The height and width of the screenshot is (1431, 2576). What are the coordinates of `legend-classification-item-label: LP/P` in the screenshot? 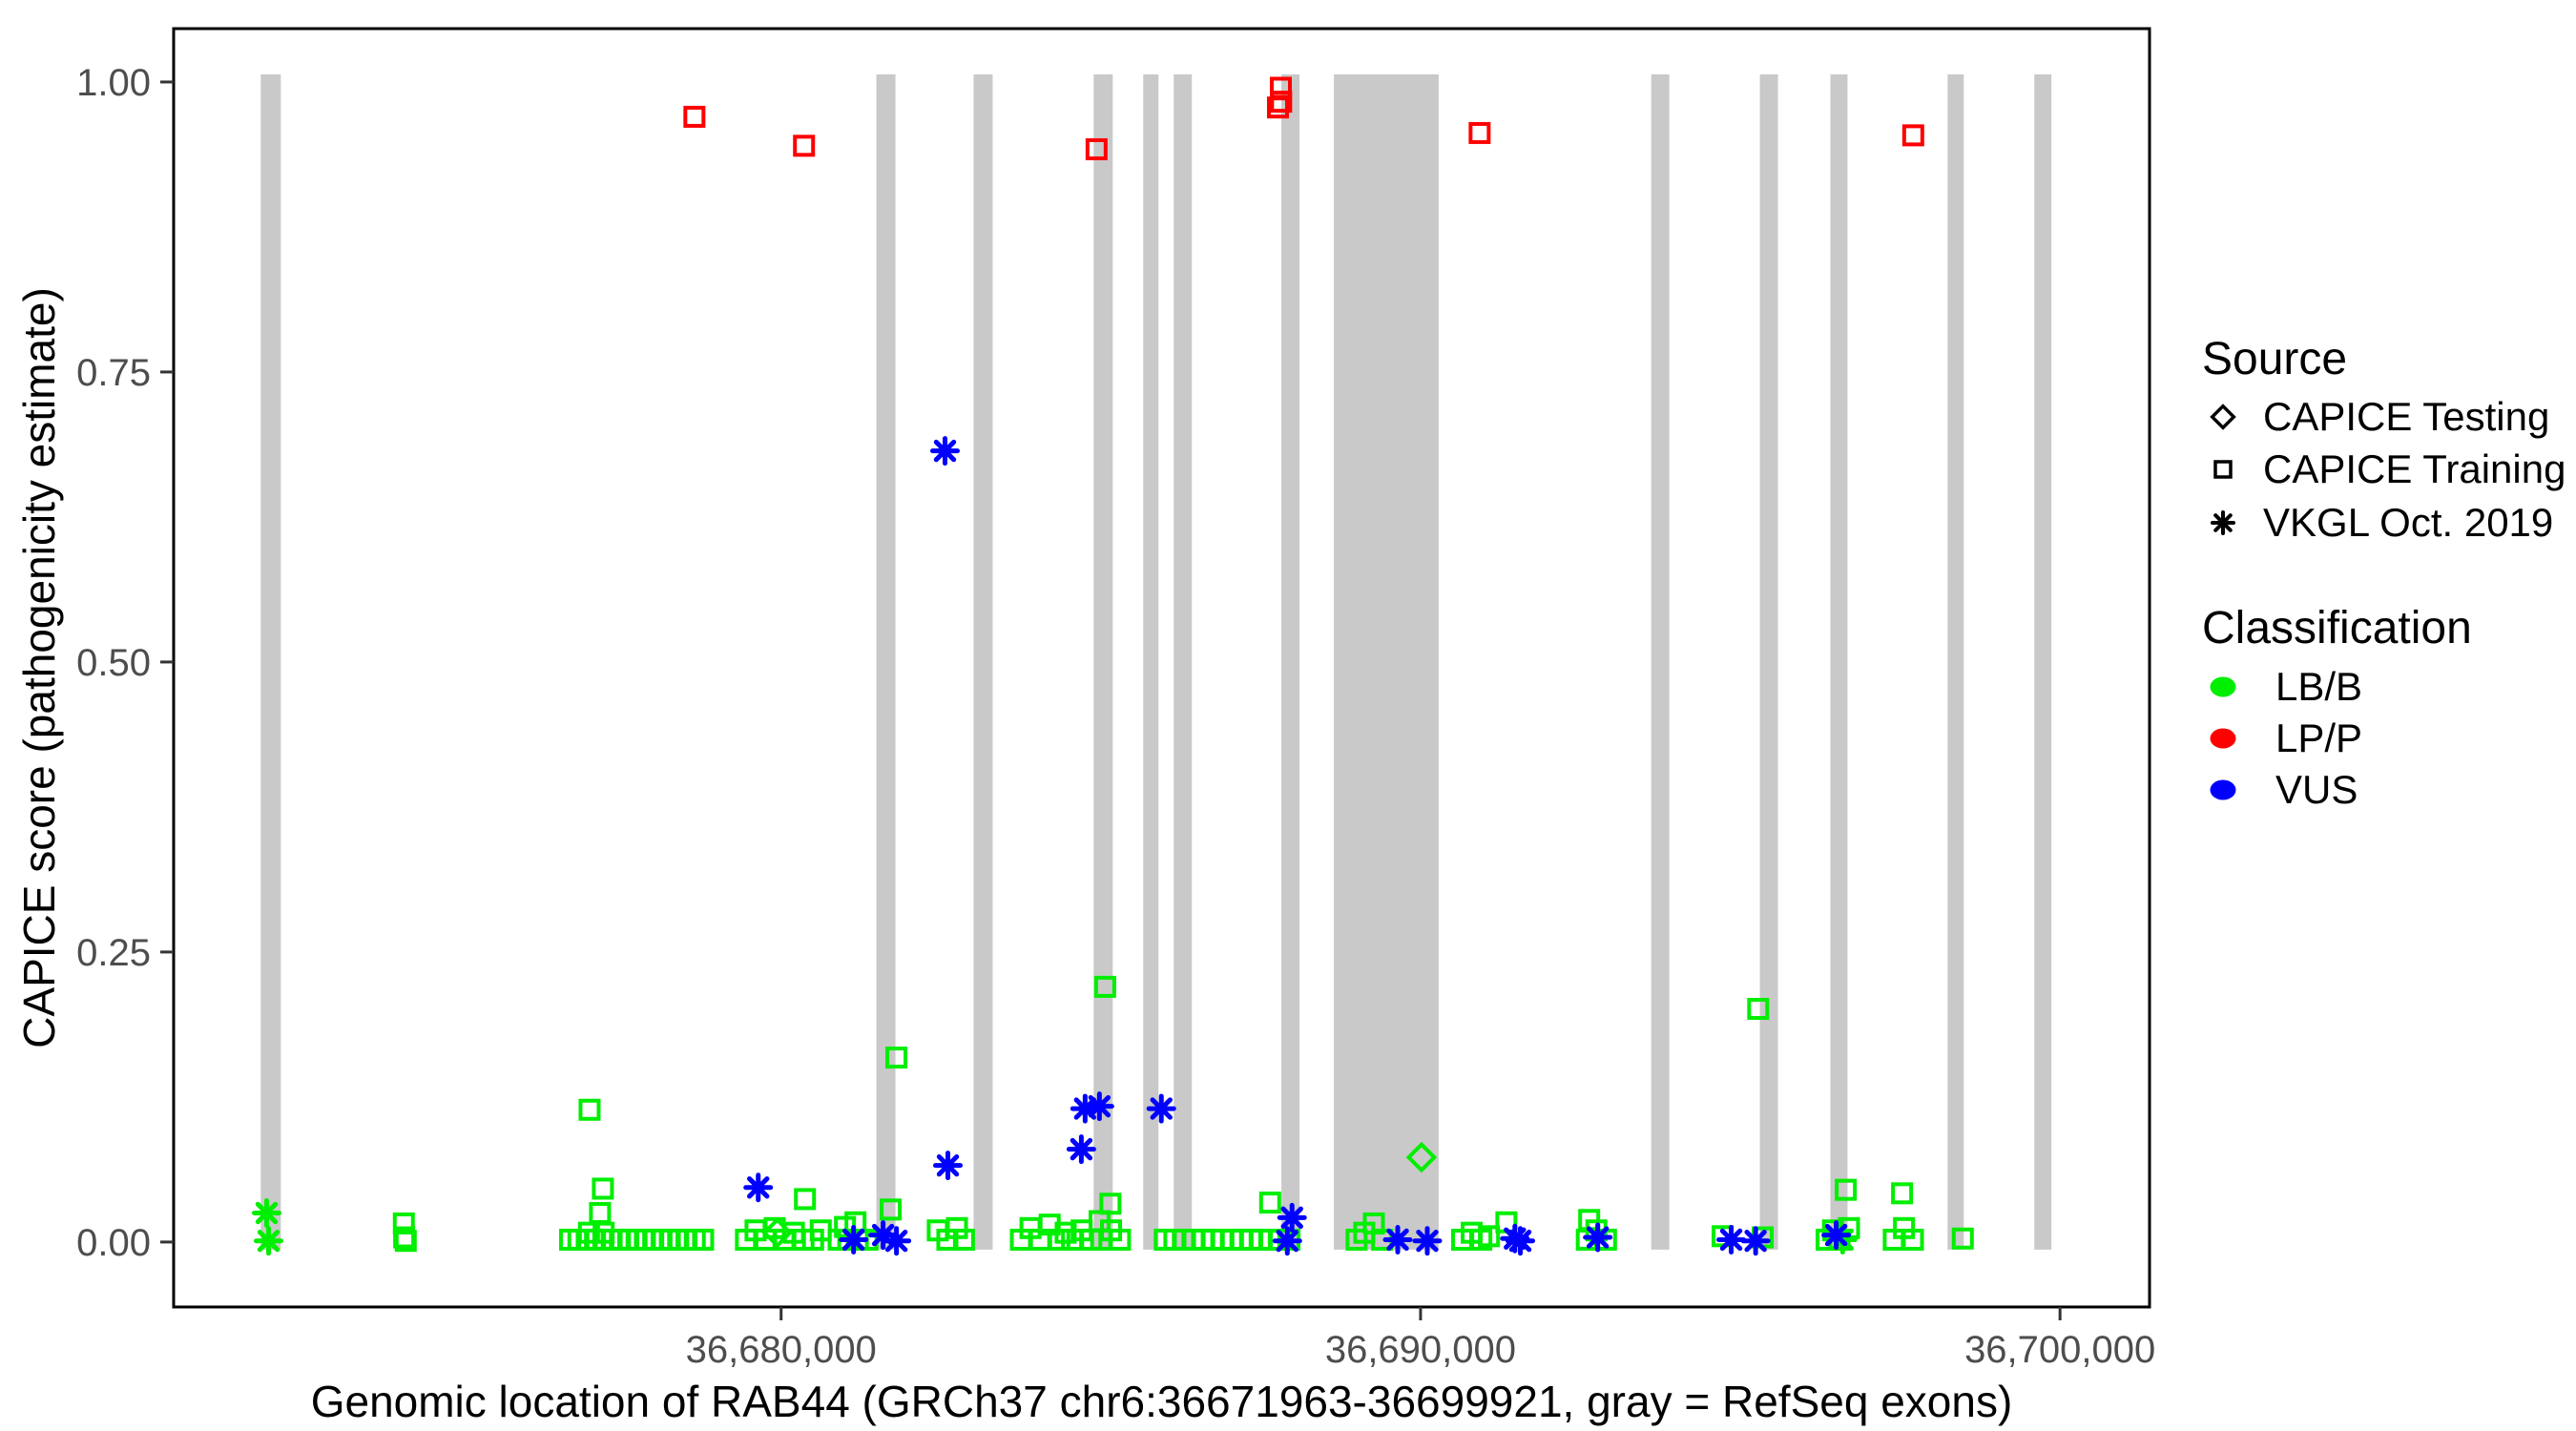 It's located at (2318, 738).